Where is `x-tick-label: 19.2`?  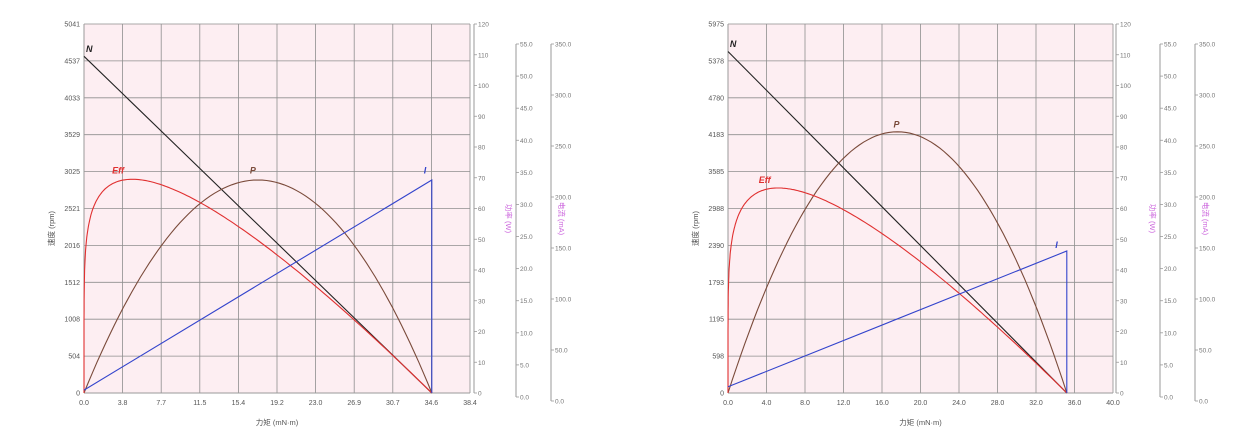
x-tick-label: 19.2 is located at coordinates (277, 403).